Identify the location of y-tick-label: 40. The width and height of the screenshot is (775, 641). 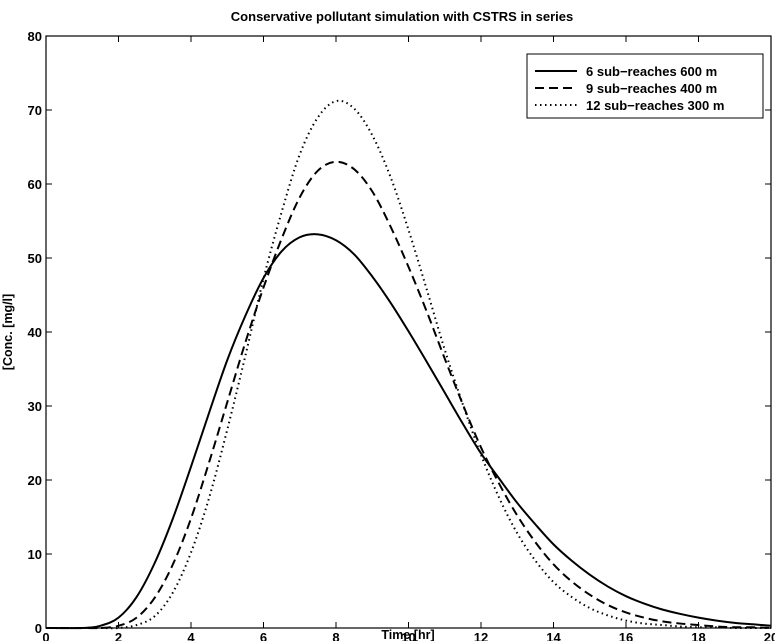
(35, 332).